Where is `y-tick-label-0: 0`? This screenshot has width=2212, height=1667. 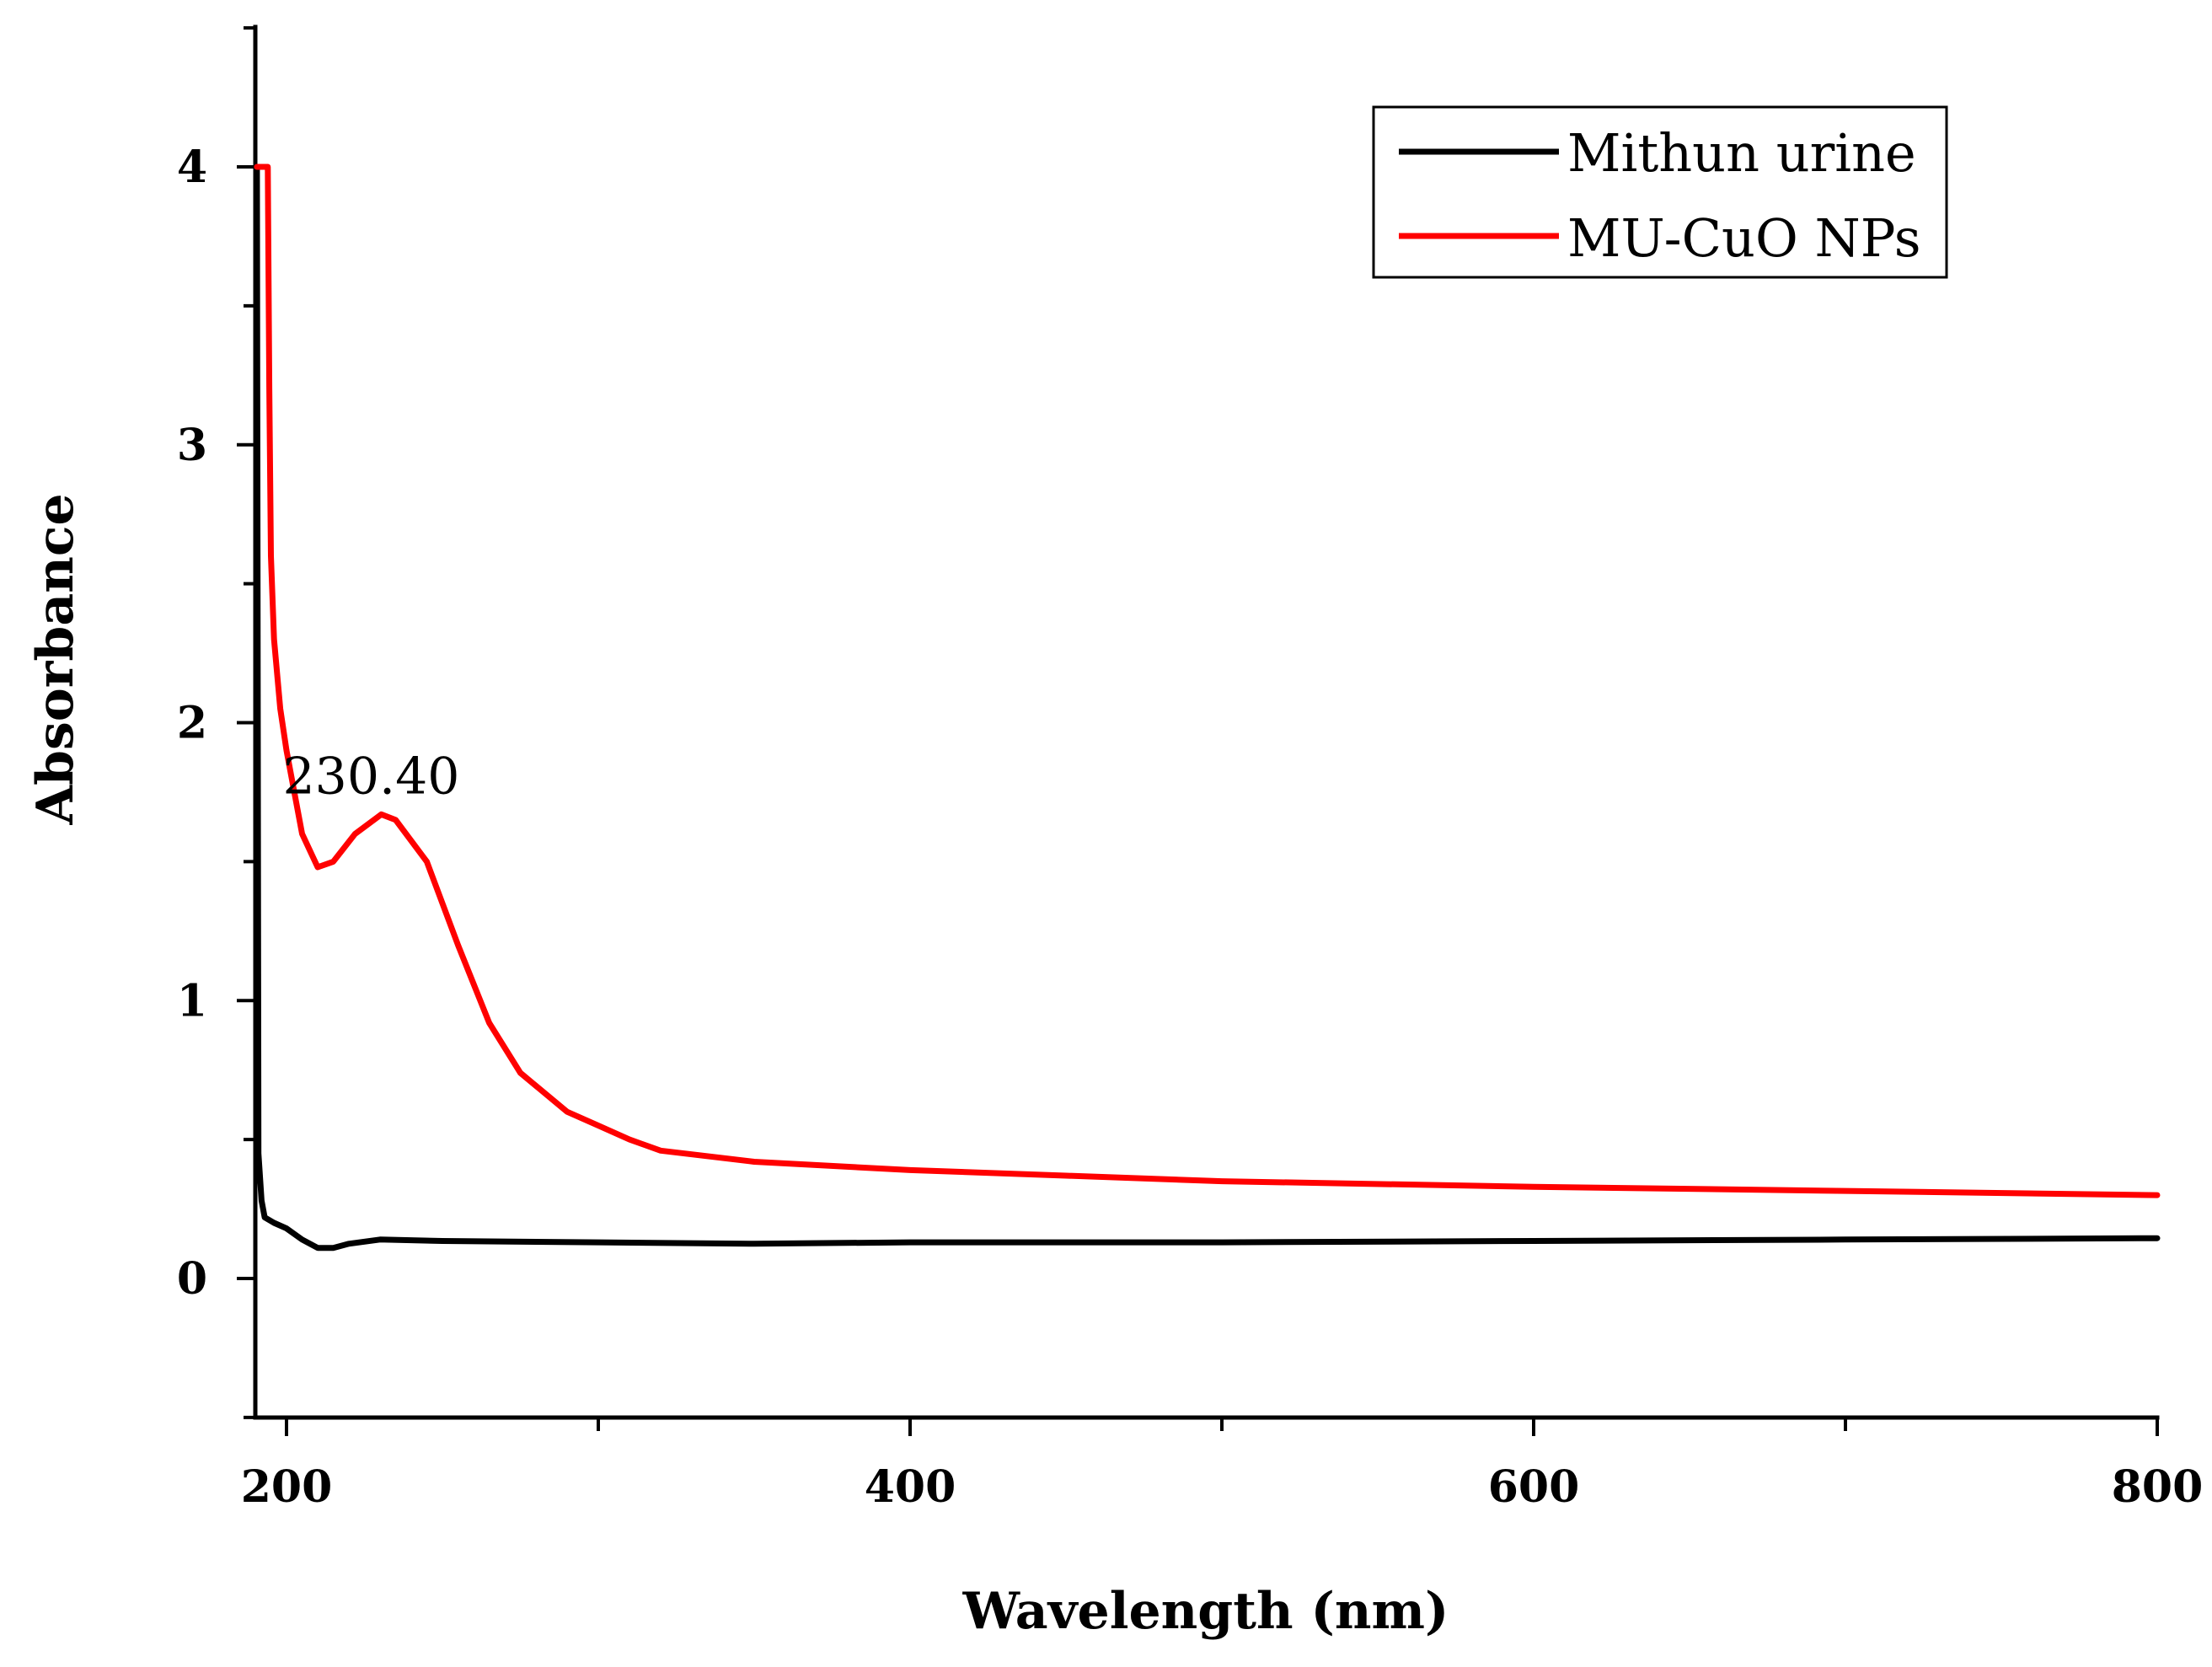 y-tick-label-0: 0 is located at coordinates (192, 1279).